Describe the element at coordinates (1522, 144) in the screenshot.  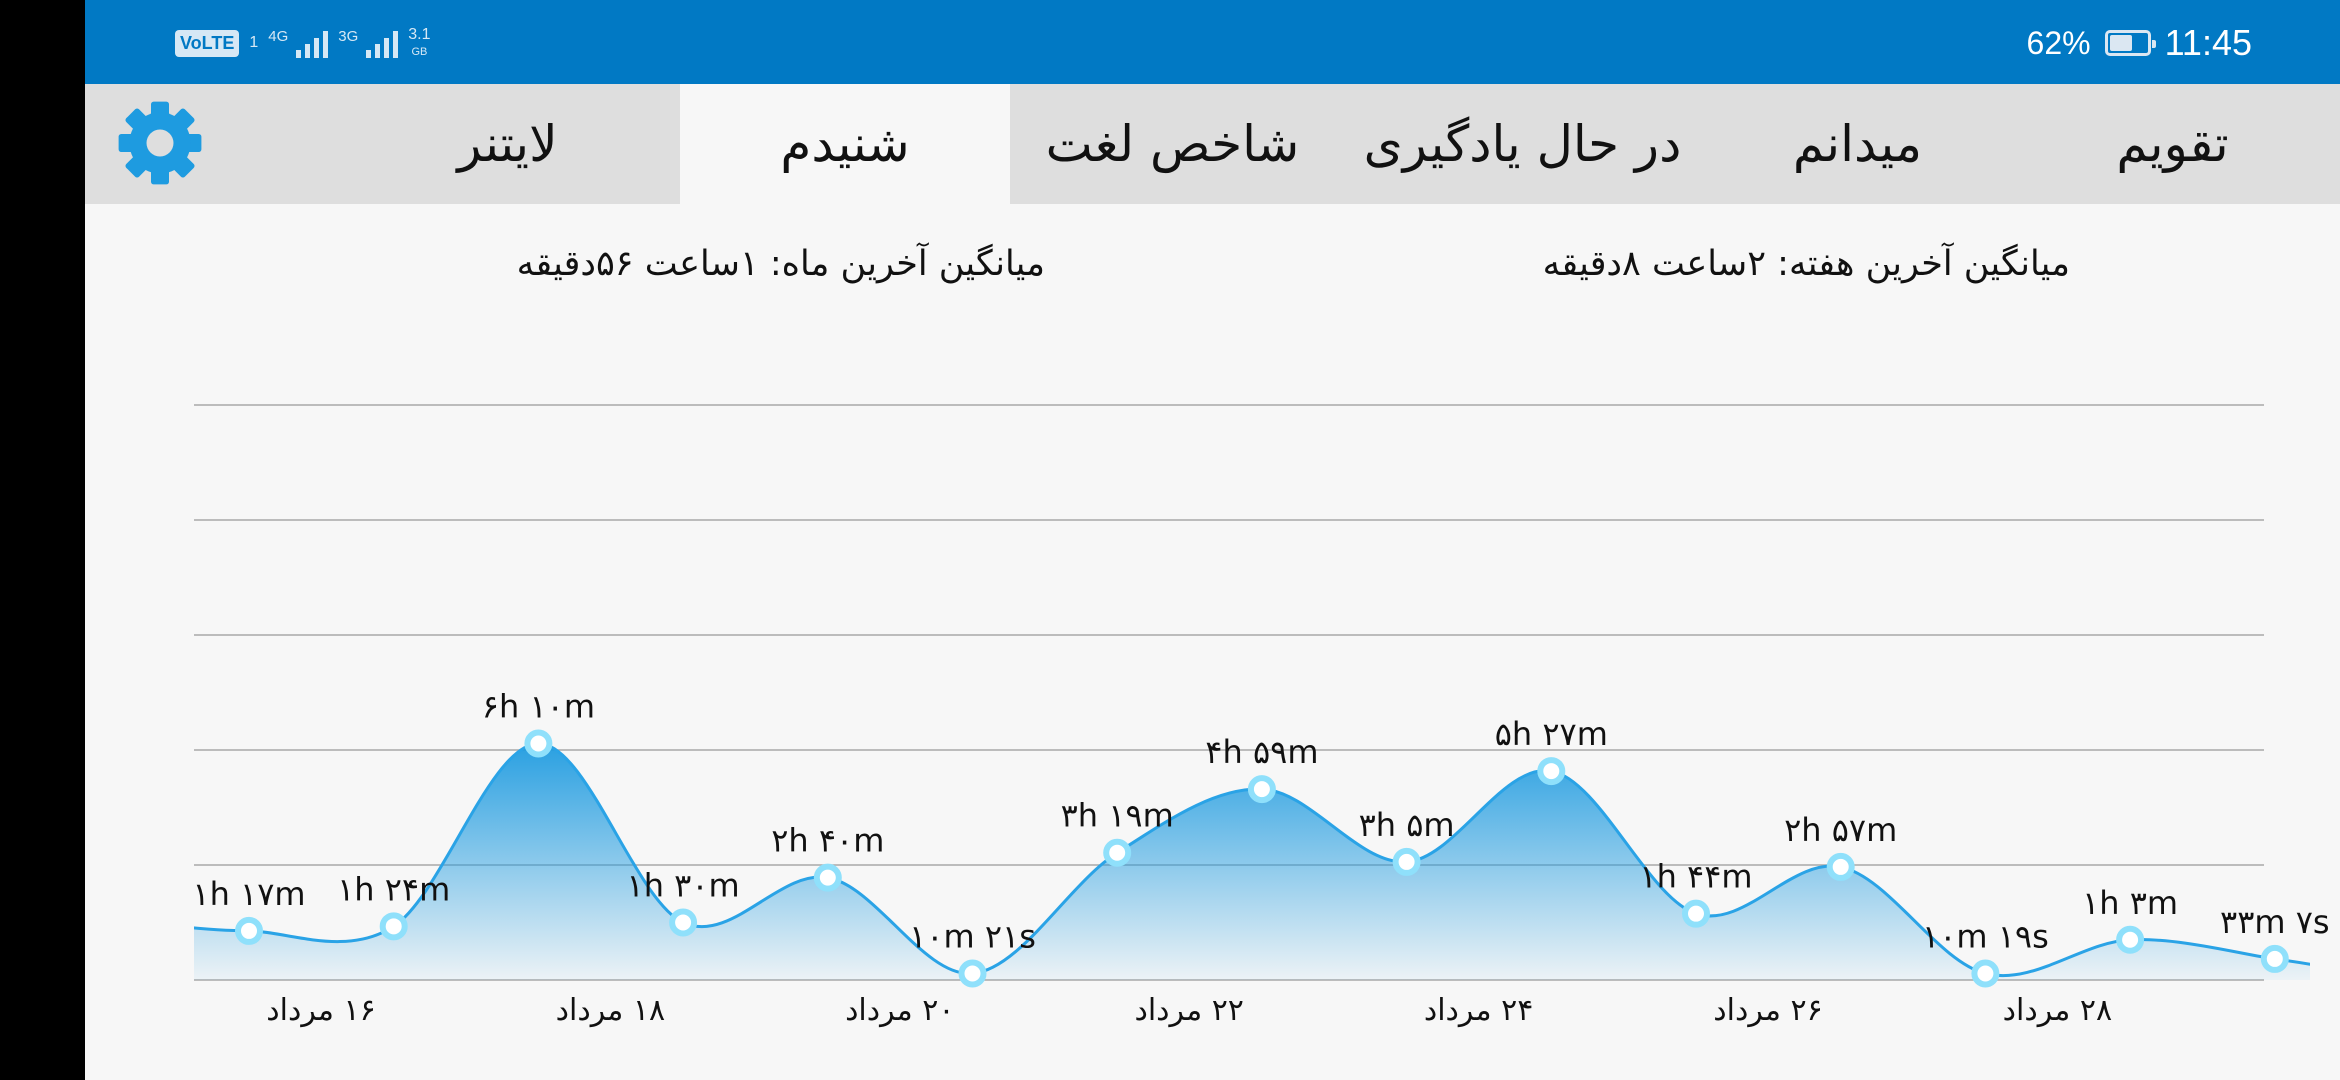
I see `tab-learning: در حال یادگیری` at that location.